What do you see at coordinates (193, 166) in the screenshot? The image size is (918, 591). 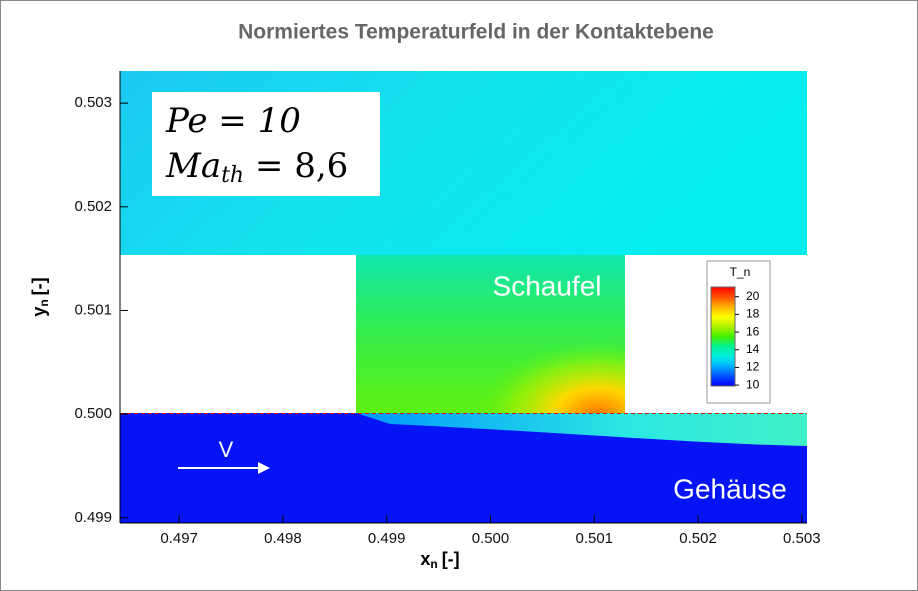 I see `mach-base: Ma` at bounding box center [193, 166].